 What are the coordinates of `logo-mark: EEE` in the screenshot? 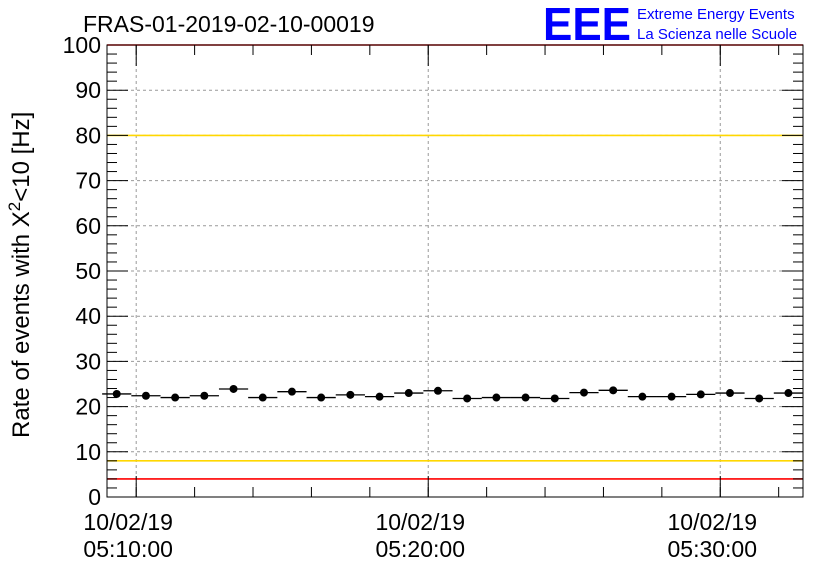 It's located at (587, 25).